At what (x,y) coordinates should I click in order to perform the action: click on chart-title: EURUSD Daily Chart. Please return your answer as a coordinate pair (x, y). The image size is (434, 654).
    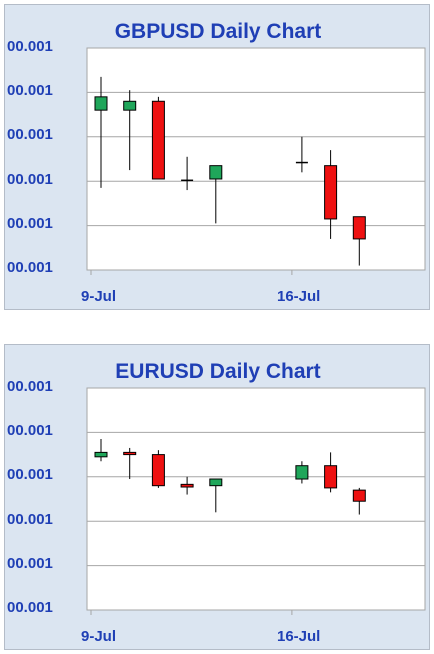
    Looking at the image, I should click on (218, 371).